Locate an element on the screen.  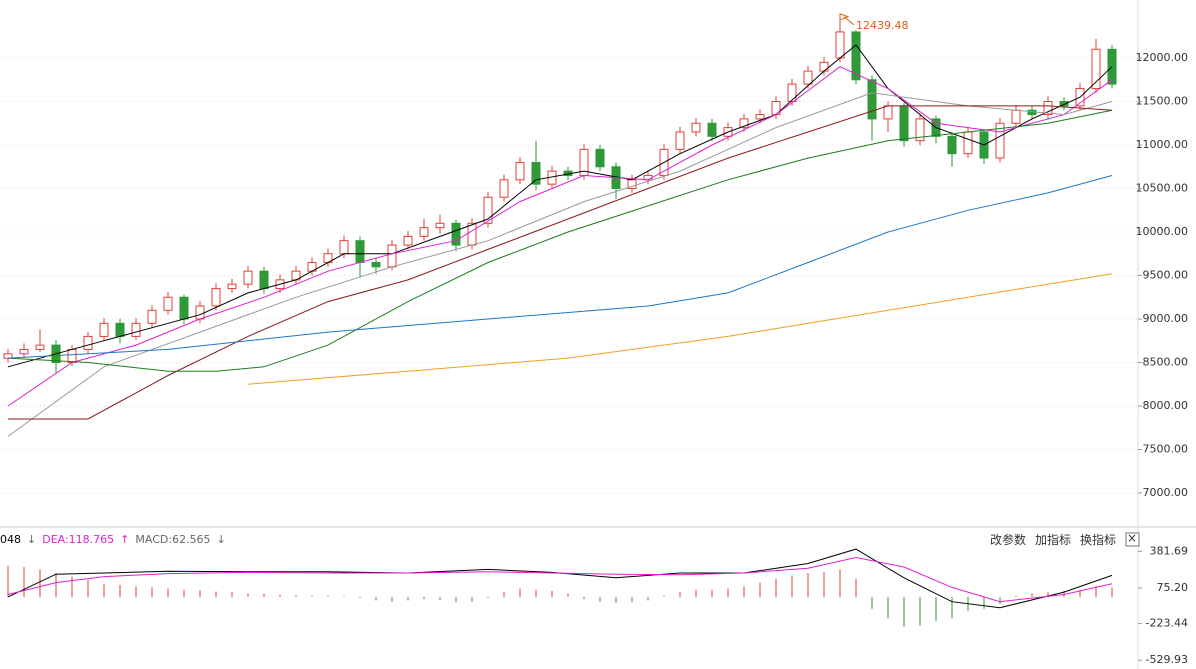
legend-entry: ↑ is located at coordinates (124, 539).